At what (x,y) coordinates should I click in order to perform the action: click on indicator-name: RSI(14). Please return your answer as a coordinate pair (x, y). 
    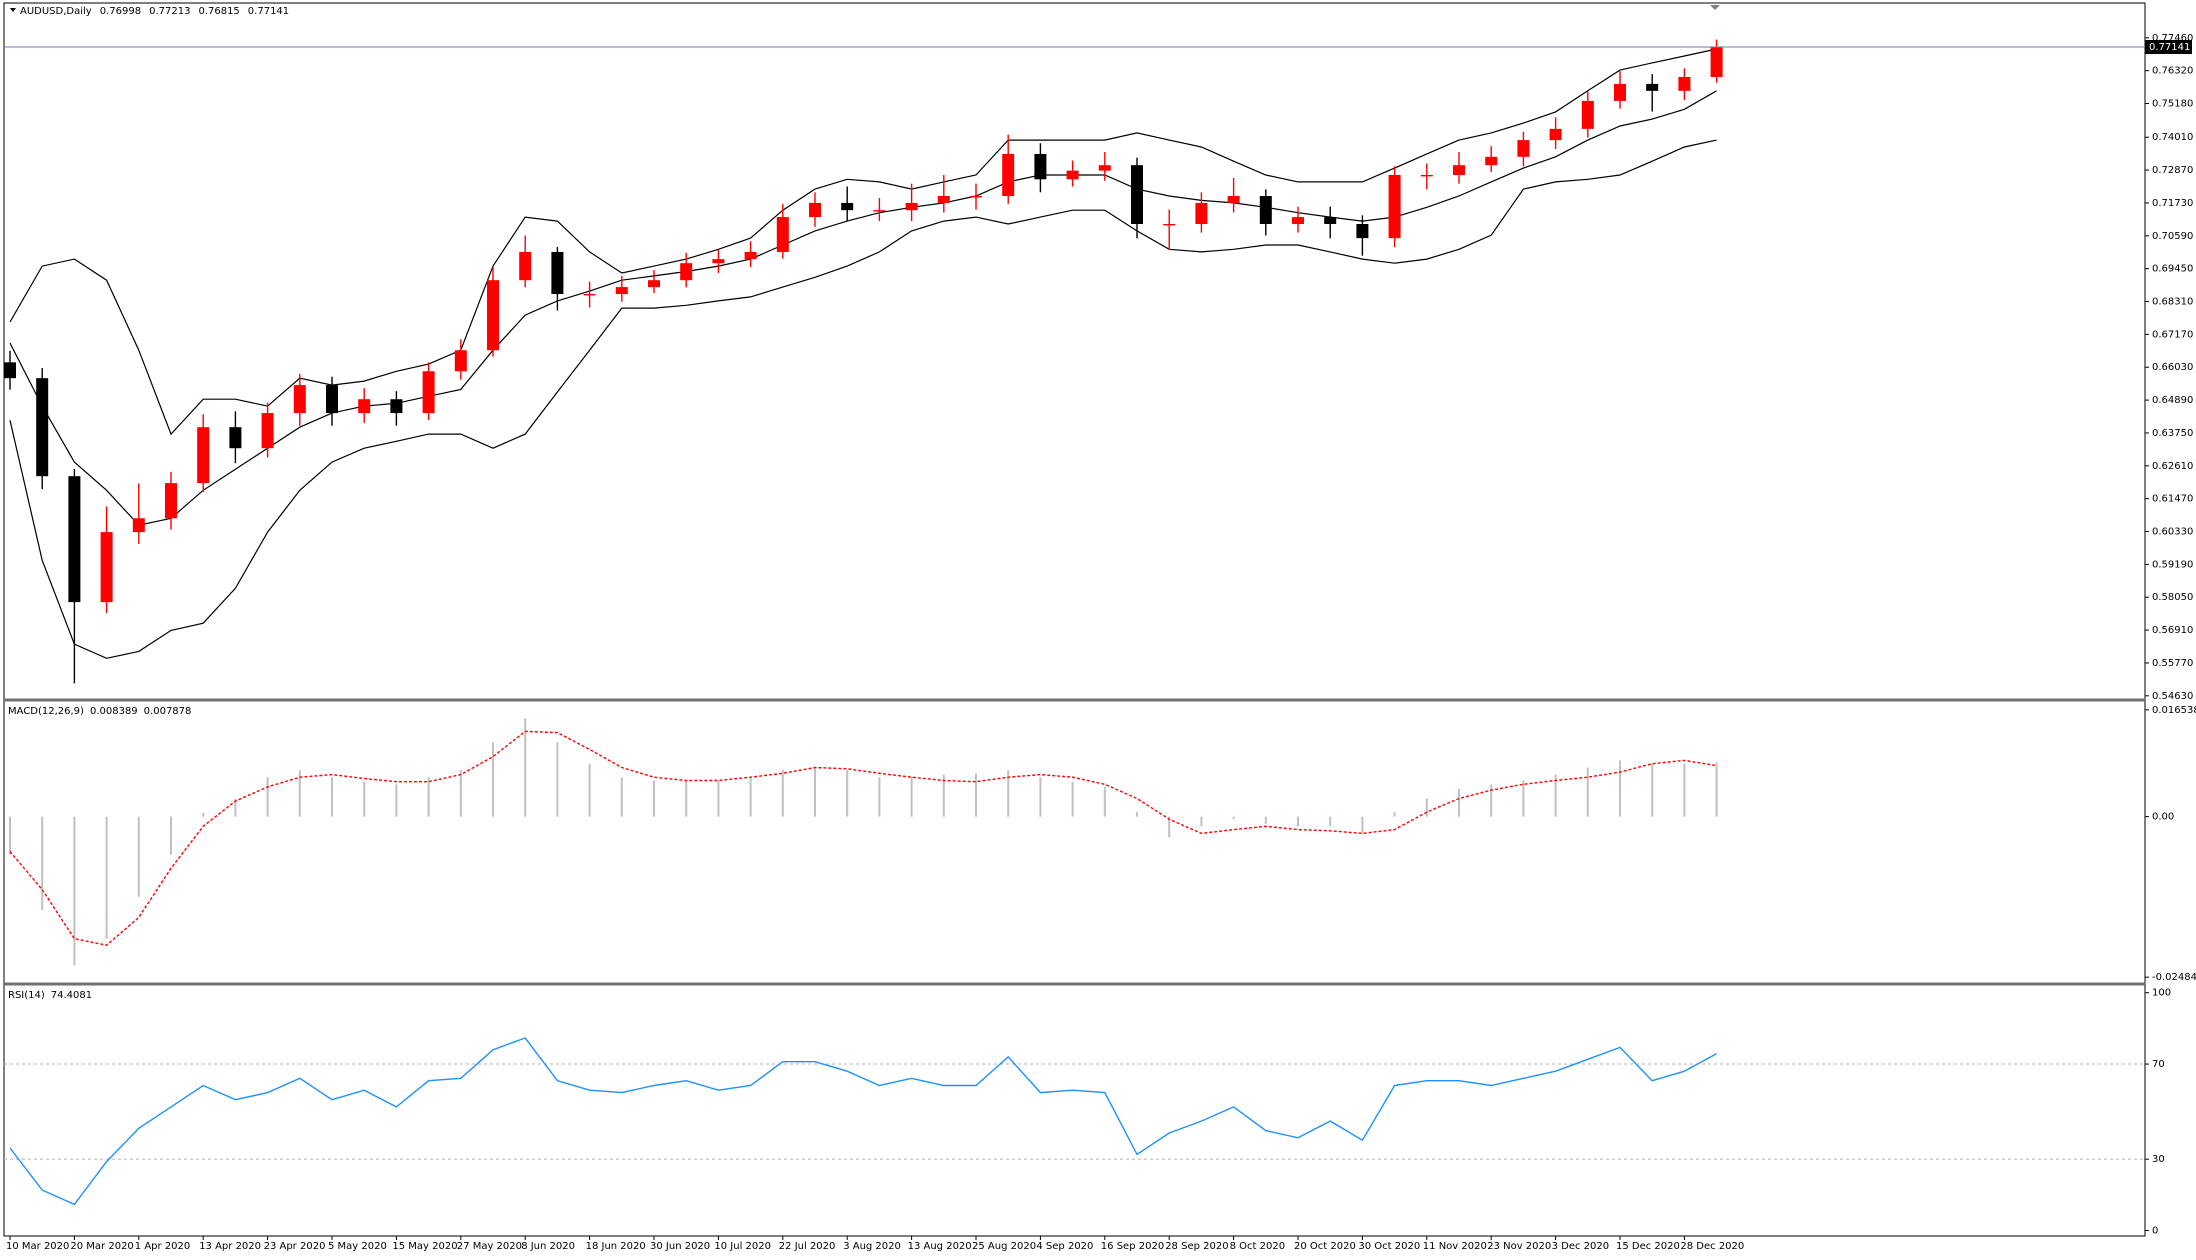
    Looking at the image, I should click on (26, 995).